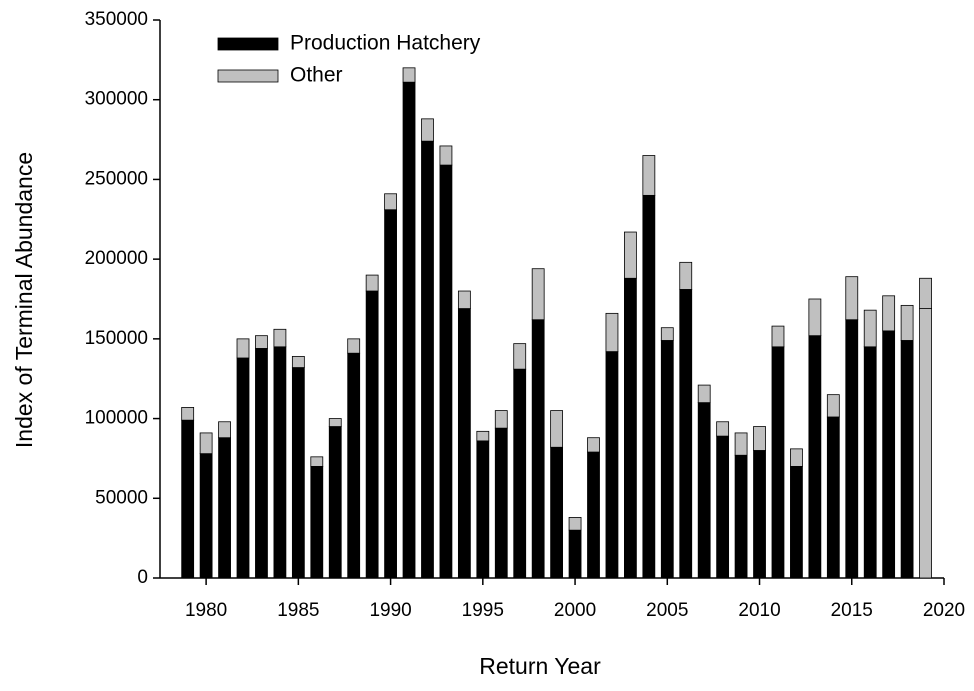  What do you see at coordinates (390, 610) in the screenshot?
I see `x-tick-label: 1990` at bounding box center [390, 610].